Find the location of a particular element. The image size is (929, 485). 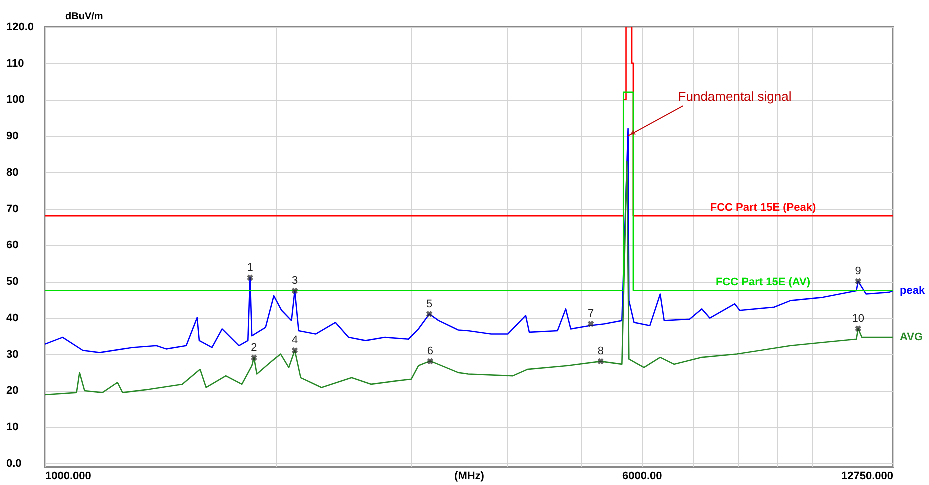

y-tick-label: 110 is located at coordinates (15, 64).